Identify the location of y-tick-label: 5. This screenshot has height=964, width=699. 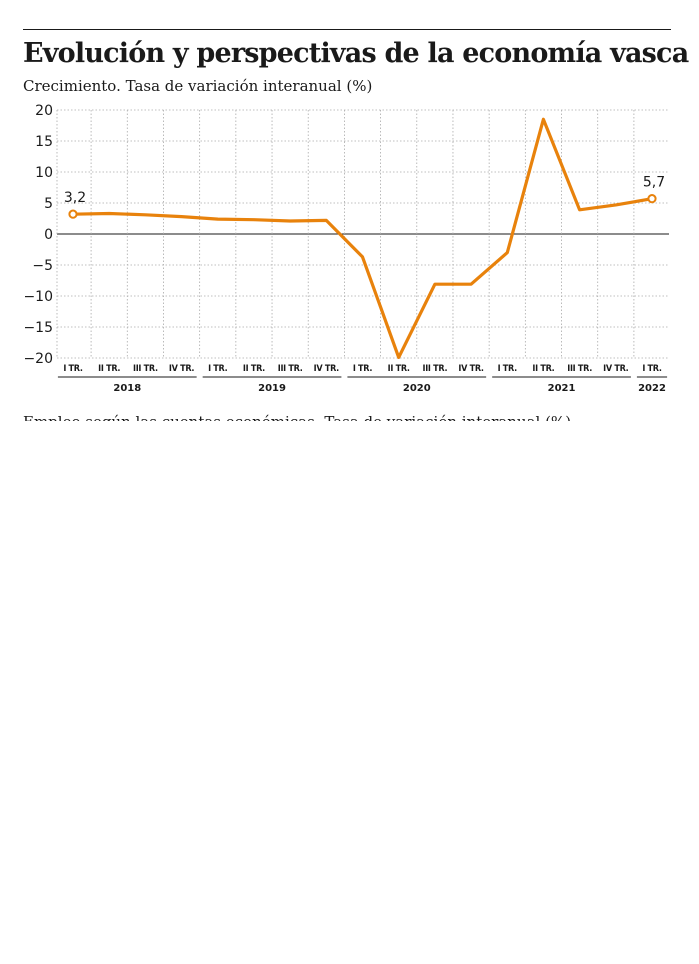
(48, 204).